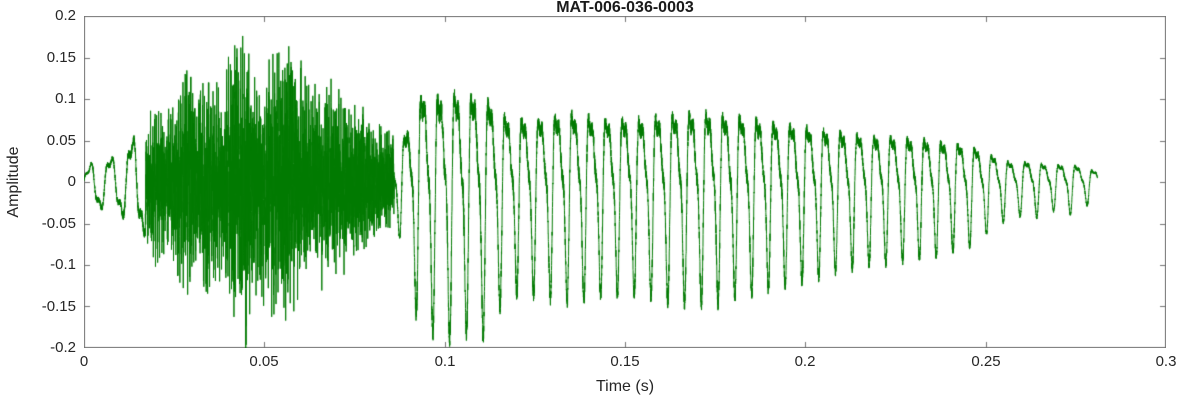  Describe the element at coordinates (65, 98) in the screenshot. I see `y-tick-label: 0.1` at that location.